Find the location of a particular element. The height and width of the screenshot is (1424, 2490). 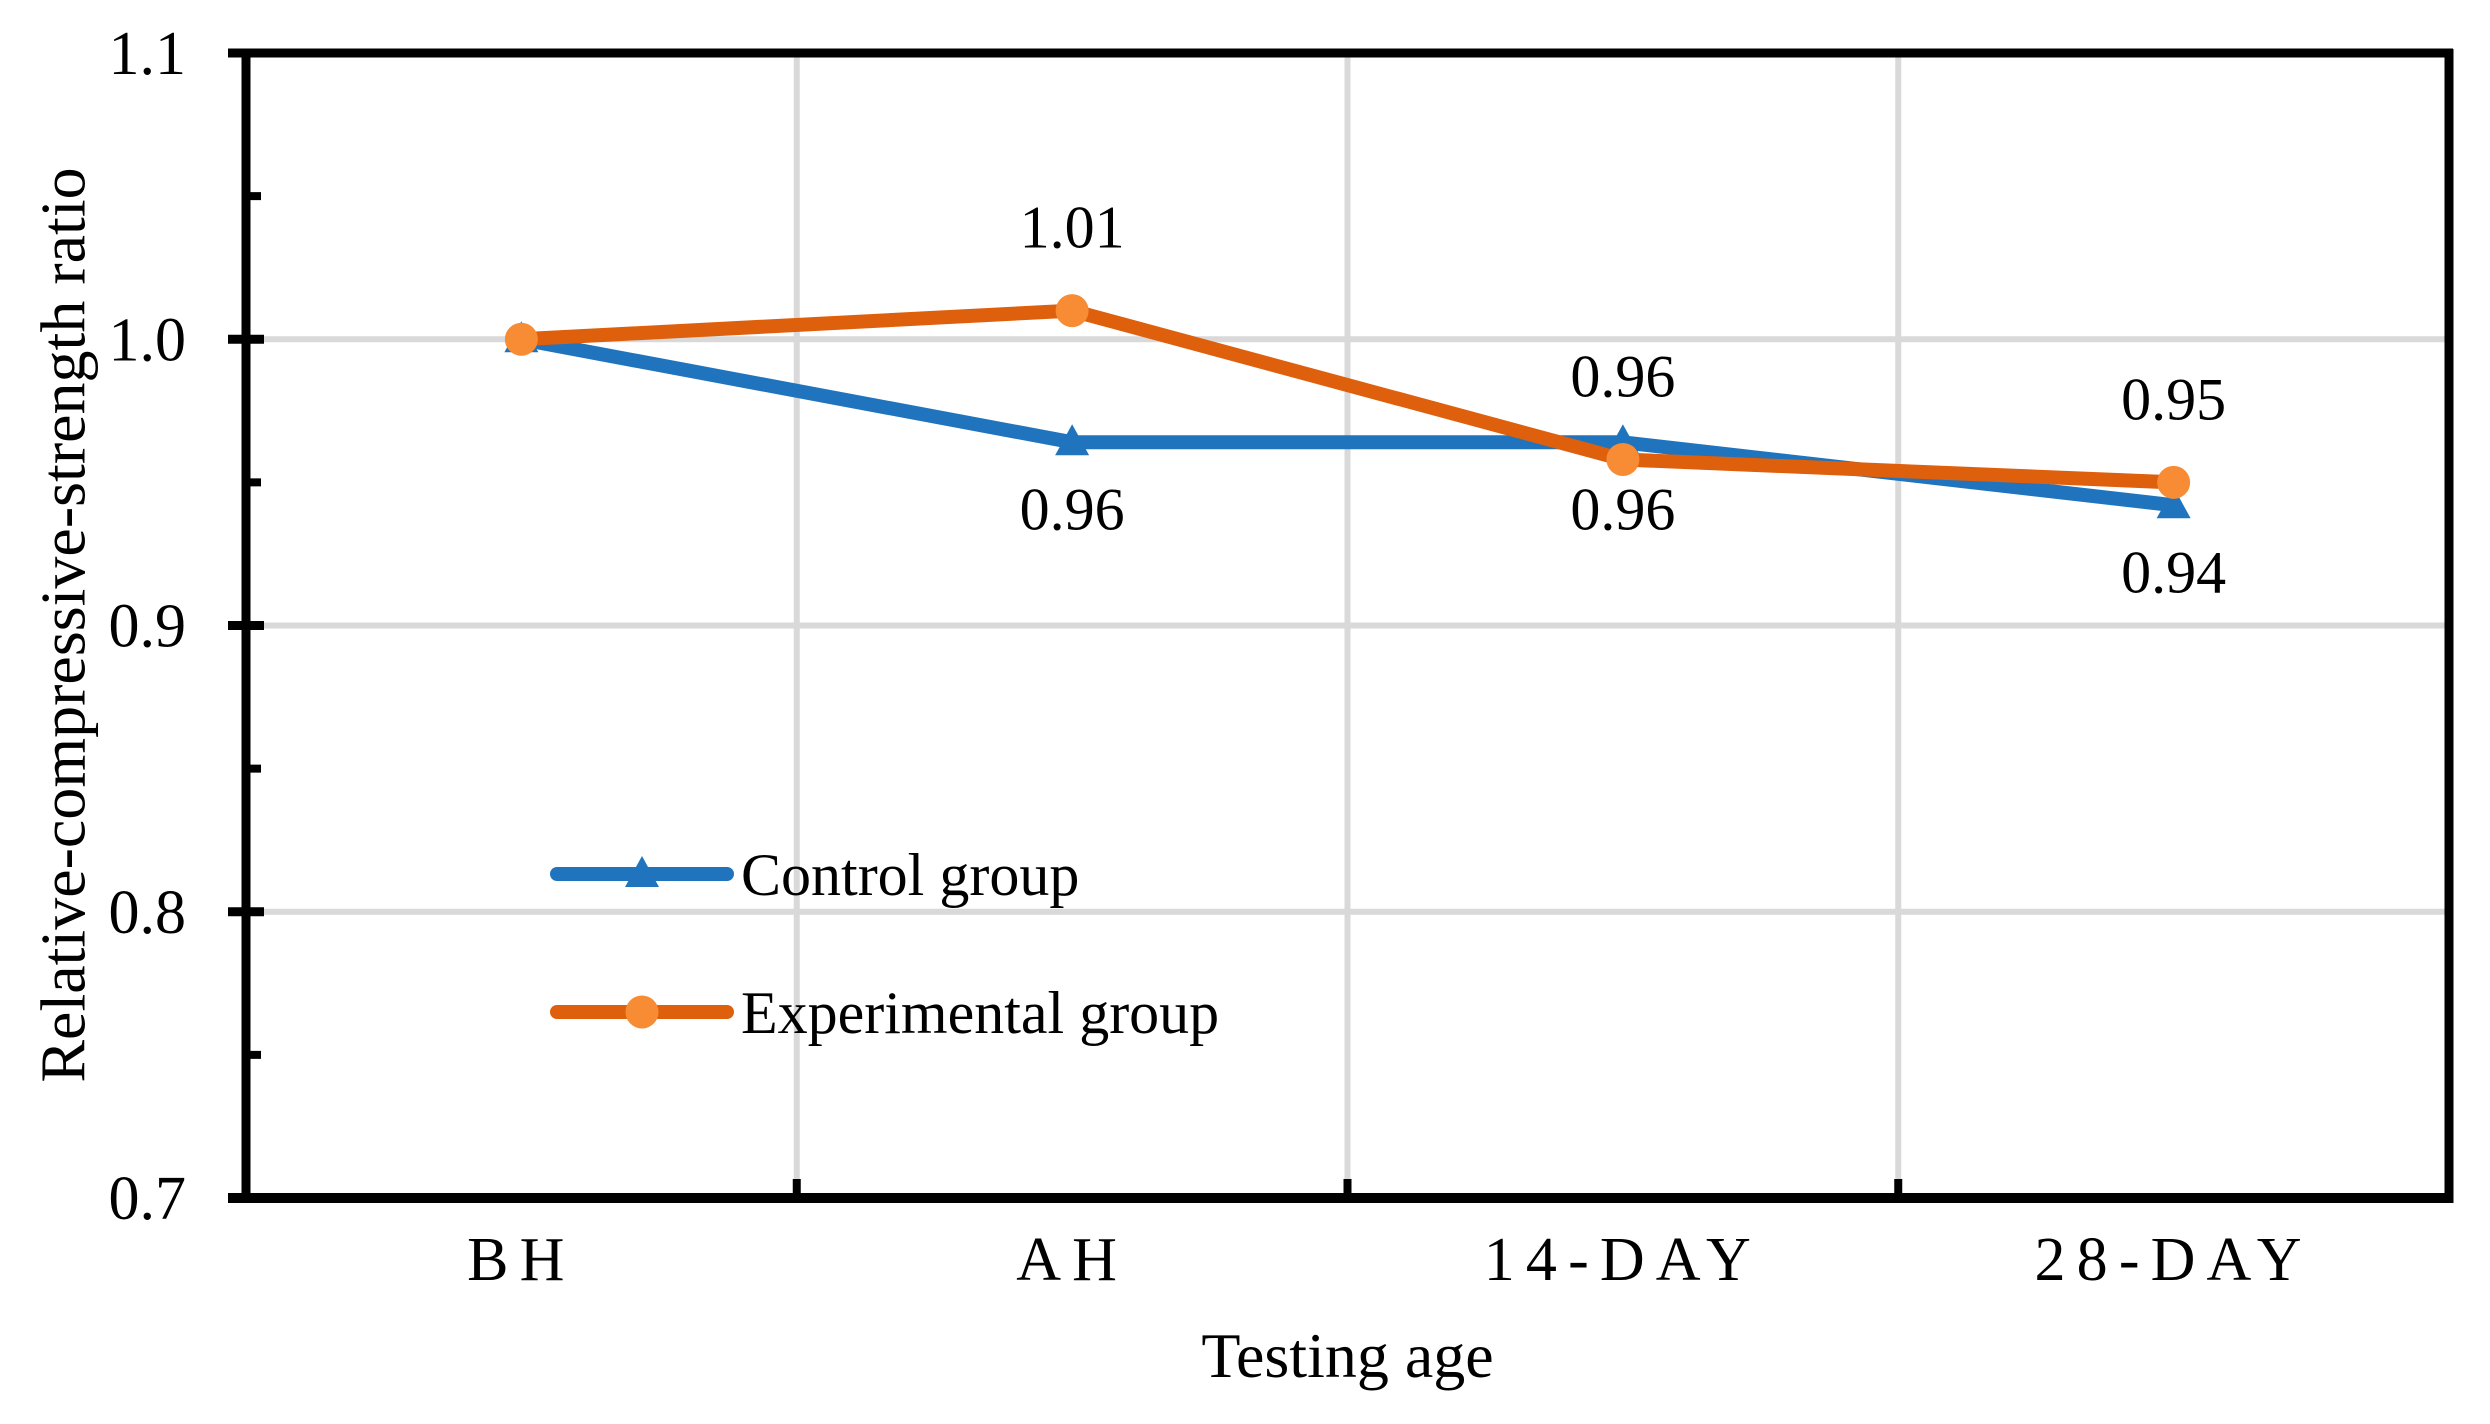

series is located at coordinates (1347, 406).